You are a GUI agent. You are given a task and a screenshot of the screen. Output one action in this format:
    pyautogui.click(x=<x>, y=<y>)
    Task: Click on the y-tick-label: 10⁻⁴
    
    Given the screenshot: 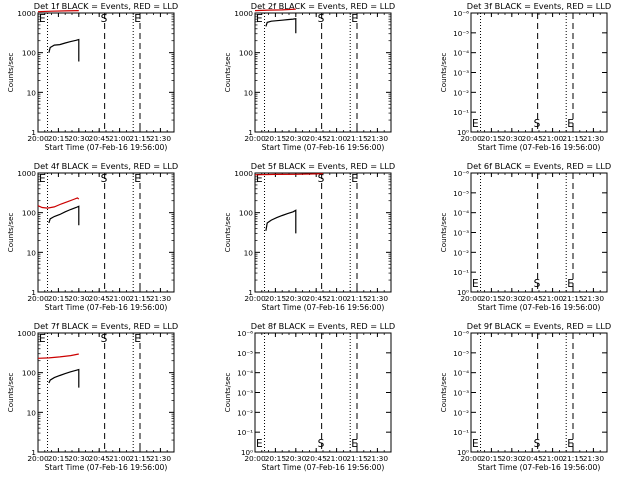 What is the action you would take?
    pyautogui.click(x=461, y=213)
    